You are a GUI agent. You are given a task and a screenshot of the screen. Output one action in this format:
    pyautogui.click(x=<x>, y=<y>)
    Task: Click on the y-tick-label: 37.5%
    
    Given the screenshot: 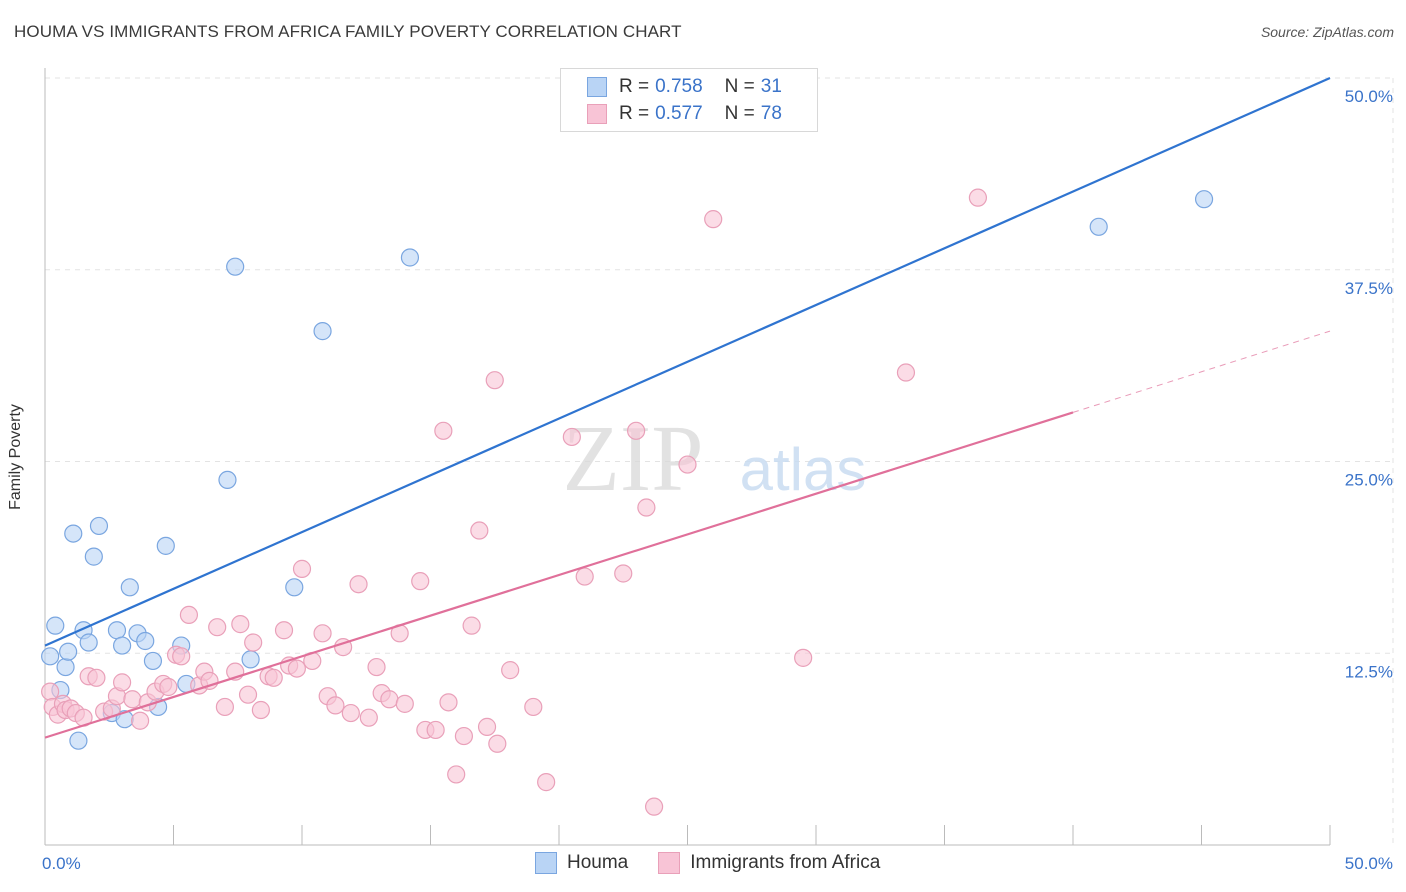 What is the action you would take?
    pyautogui.click(x=1369, y=288)
    